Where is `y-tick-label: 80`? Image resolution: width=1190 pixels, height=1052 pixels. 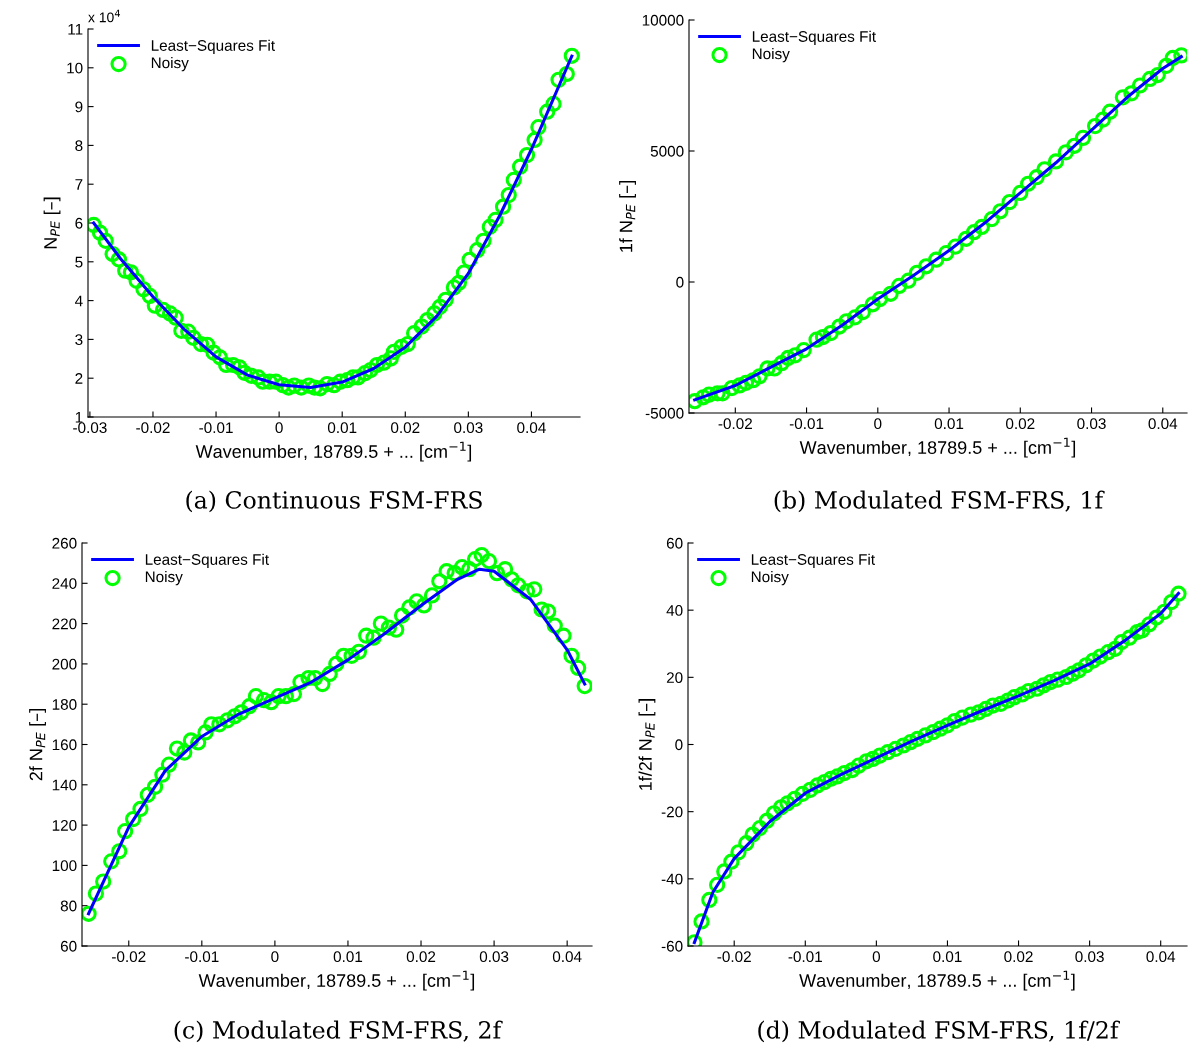 y-tick-label: 80 is located at coordinates (68, 906).